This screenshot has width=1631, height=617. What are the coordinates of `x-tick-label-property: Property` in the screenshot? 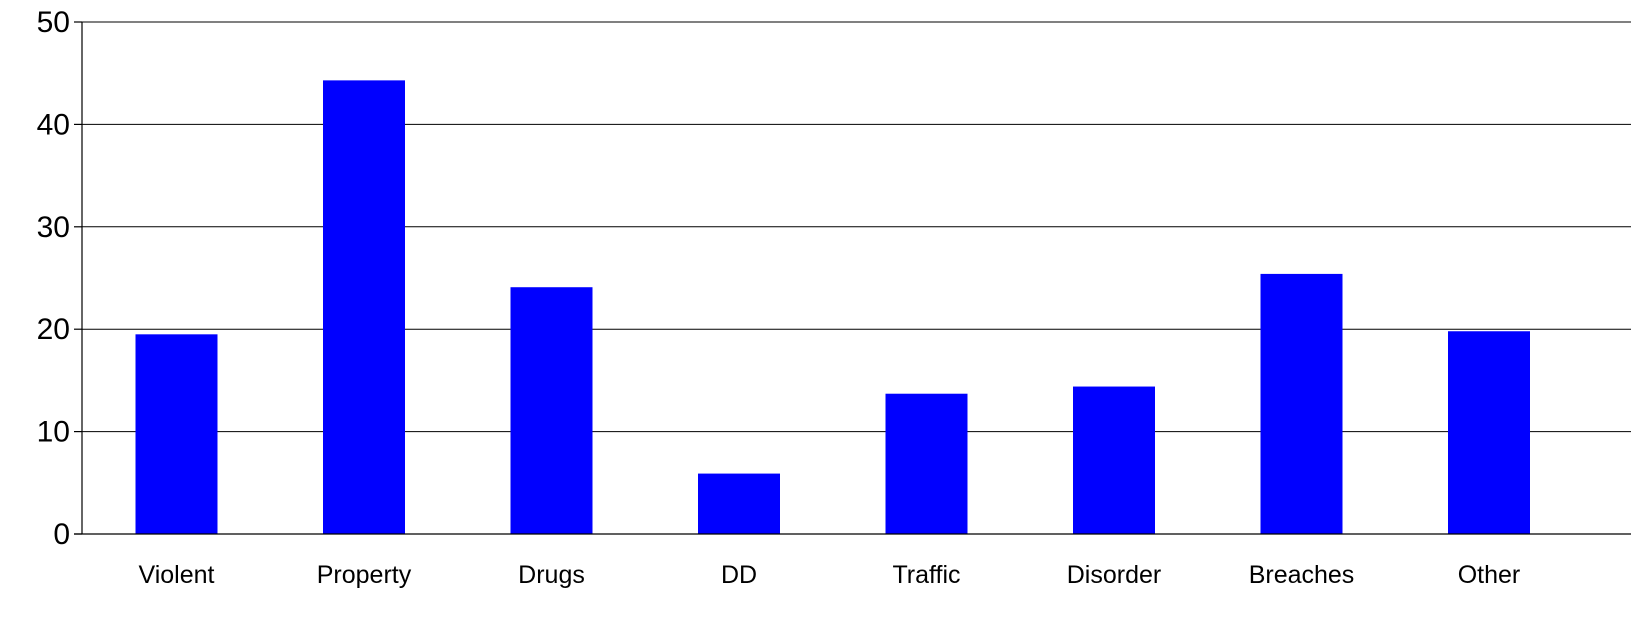 It's located at (364, 575).